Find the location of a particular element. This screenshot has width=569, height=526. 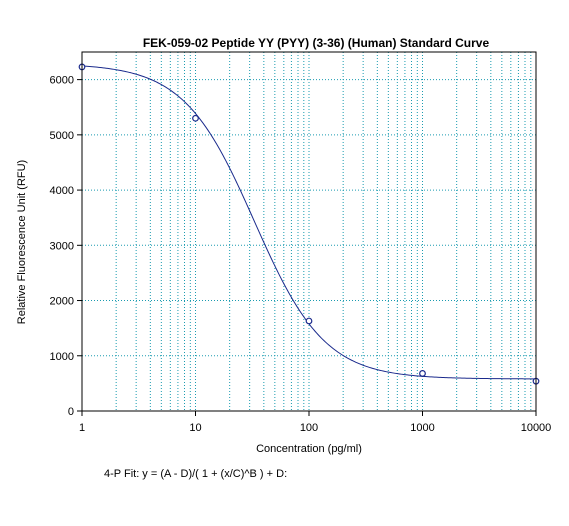

x-tick-label: 1 is located at coordinates (82, 428).